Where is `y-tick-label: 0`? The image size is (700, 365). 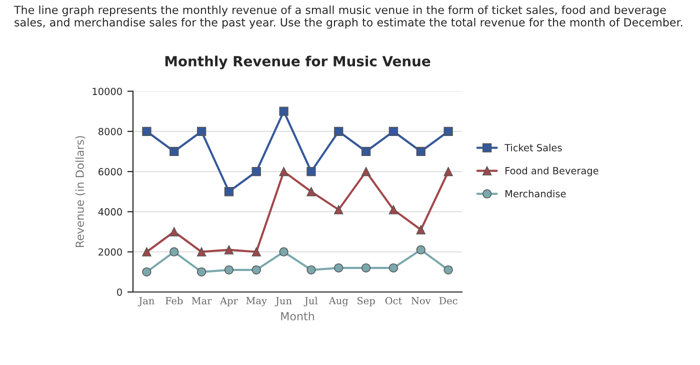
y-tick-label: 0 is located at coordinates (119, 292).